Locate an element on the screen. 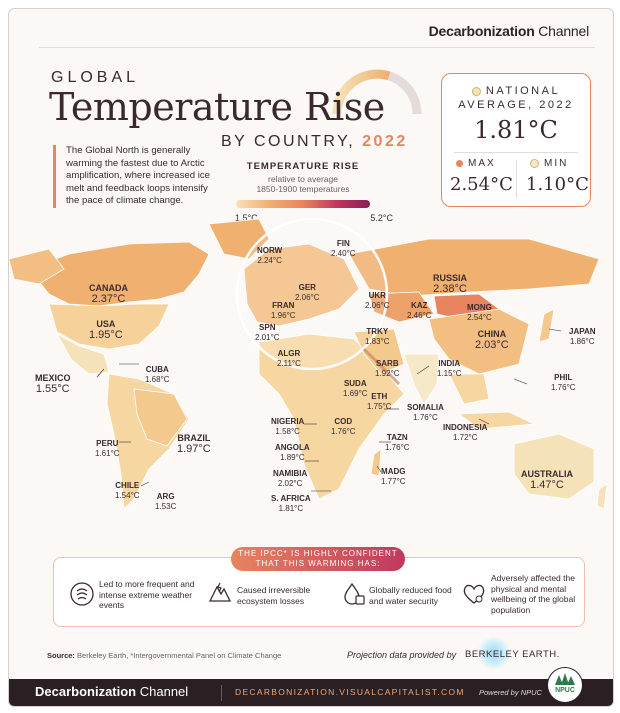  legend-low: 1.5°C is located at coordinates (246, 218).